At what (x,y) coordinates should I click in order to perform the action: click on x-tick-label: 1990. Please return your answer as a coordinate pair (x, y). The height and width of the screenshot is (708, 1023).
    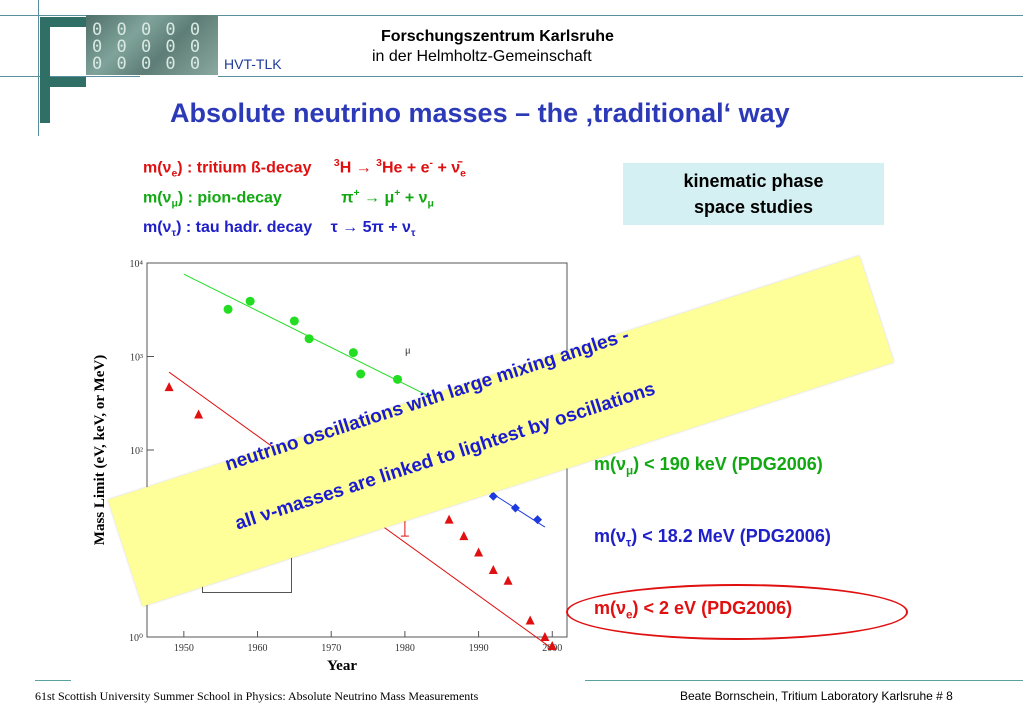
    Looking at the image, I should click on (479, 648).